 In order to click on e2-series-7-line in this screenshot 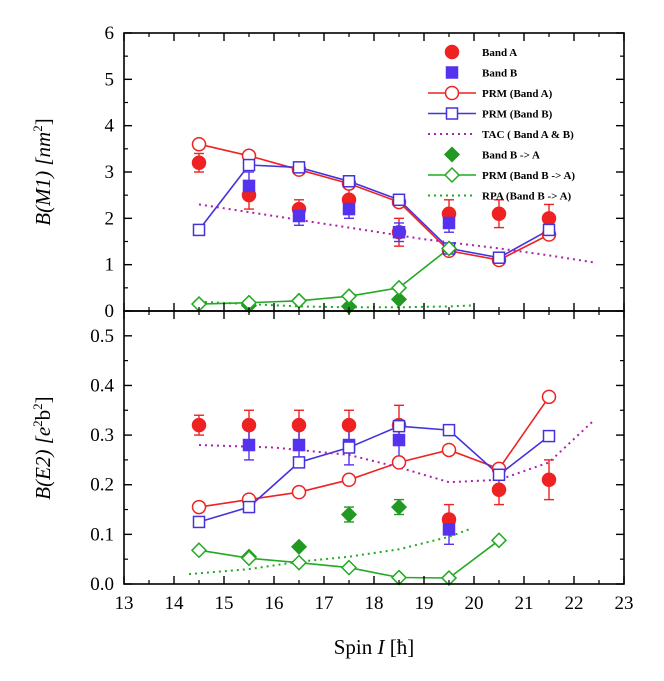, I will do `click(329, 552)`.